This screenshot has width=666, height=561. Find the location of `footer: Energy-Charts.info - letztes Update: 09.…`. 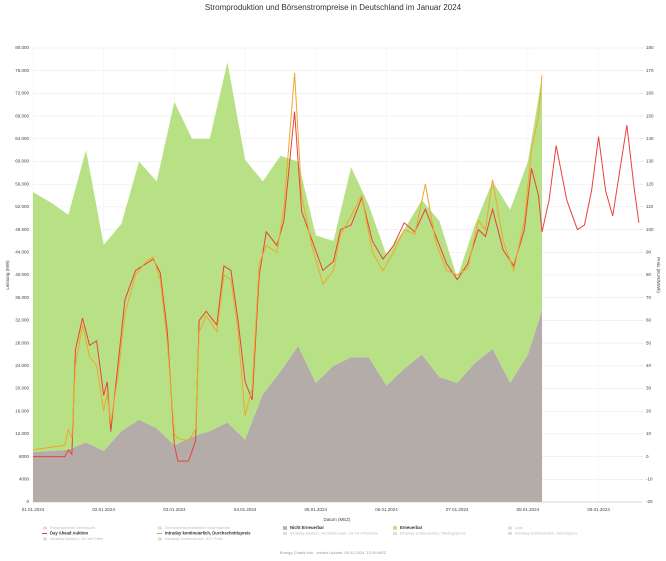

footer: Energy-Charts.info - letztes Update: 09.… is located at coordinates (333, 552).